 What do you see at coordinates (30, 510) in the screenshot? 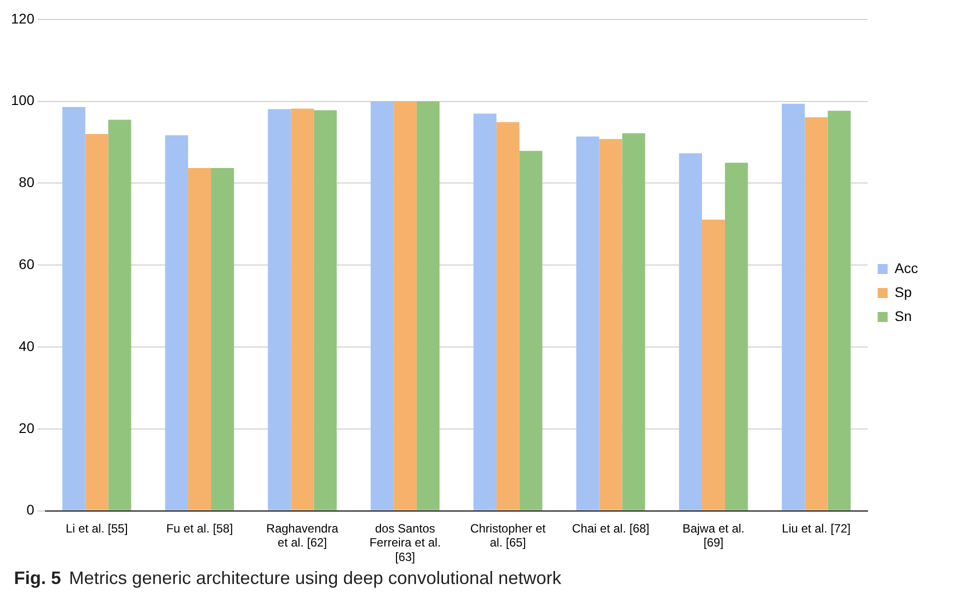
I see `y-tick-label: 0` at bounding box center [30, 510].